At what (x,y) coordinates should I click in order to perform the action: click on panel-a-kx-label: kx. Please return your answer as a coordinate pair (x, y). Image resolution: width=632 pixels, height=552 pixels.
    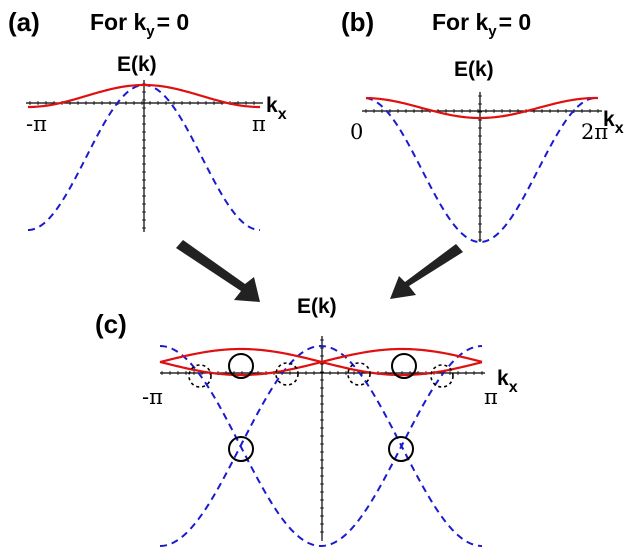
    Looking at the image, I should click on (276, 108).